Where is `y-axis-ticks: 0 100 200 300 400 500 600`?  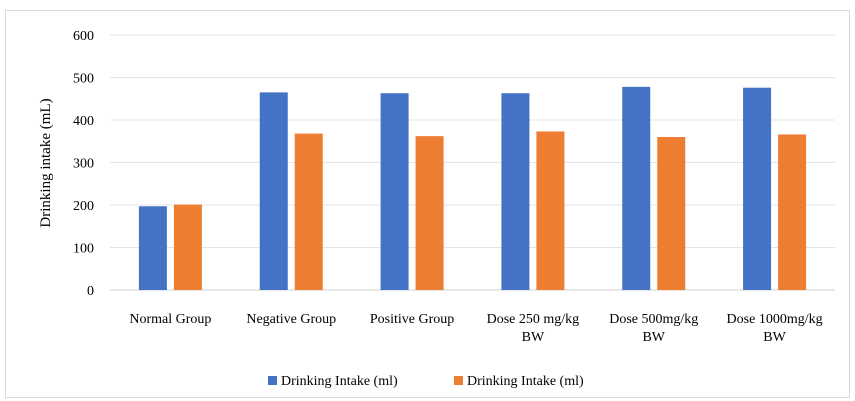 y-axis-ticks: 0 100 200 300 400 500 600 is located at coordinates (83, 164).